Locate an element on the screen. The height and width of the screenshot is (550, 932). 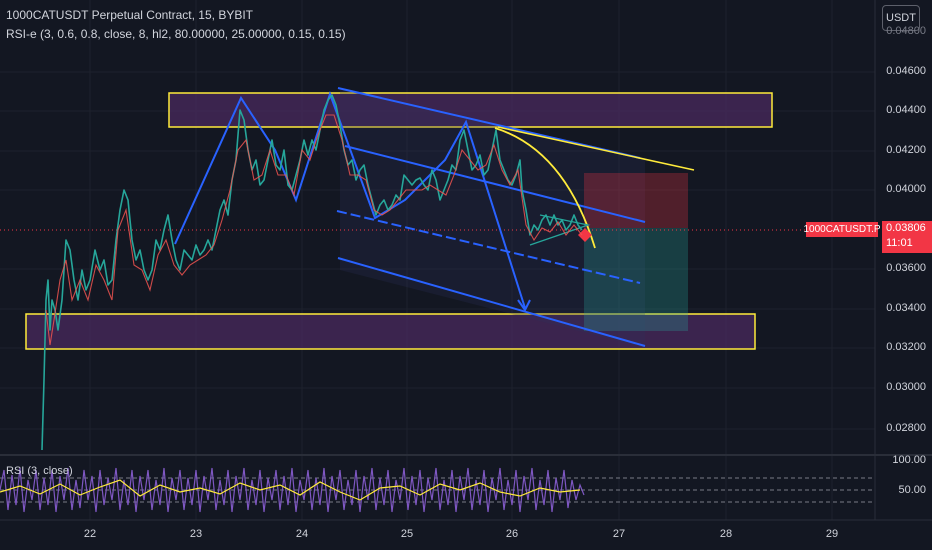
current-price-tag: 0.03806 11:01 is located at coordinates (907, 237).